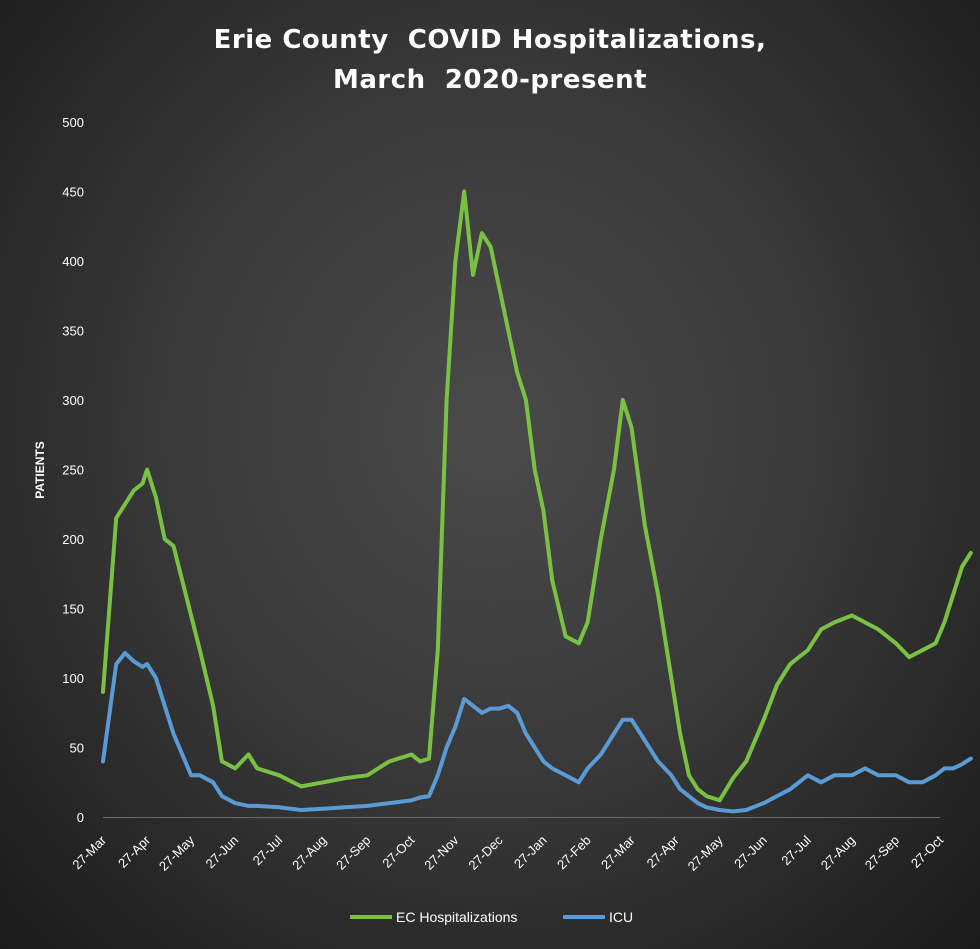 Image resolution: width=980 pixels, height=949 pixels. What do you see at coordinates (73, 192) in the screenshot?
I see `y-tick-label: 450` at bounding box center [73, 192].